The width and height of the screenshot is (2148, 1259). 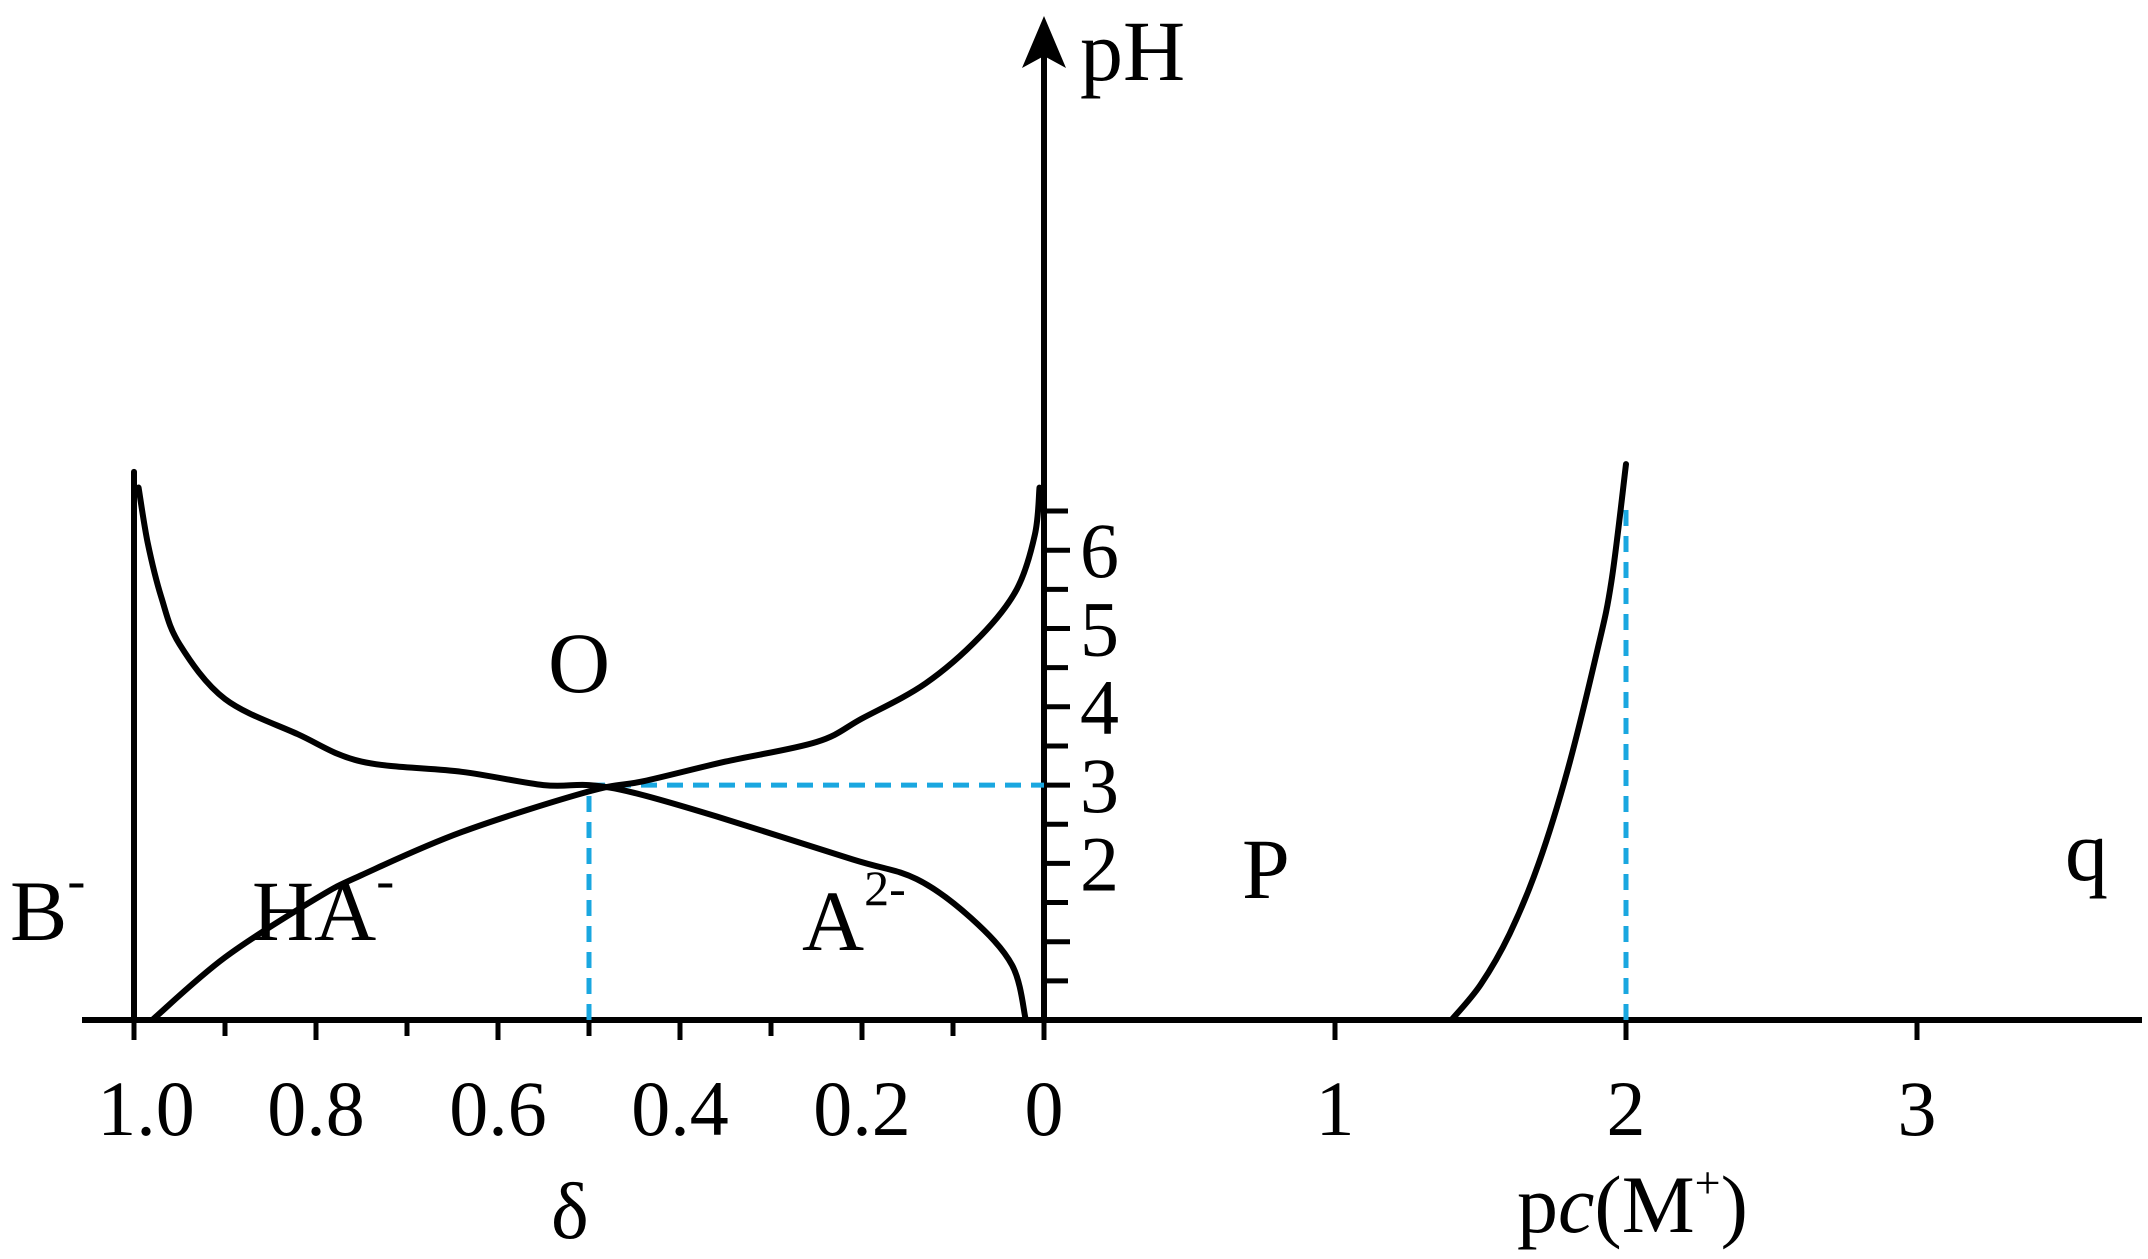 What do you see at coordinates (1044, 1108) in the screenshot?
I see `delta-tick-label: 0` at bounding box center [1044, 1108].